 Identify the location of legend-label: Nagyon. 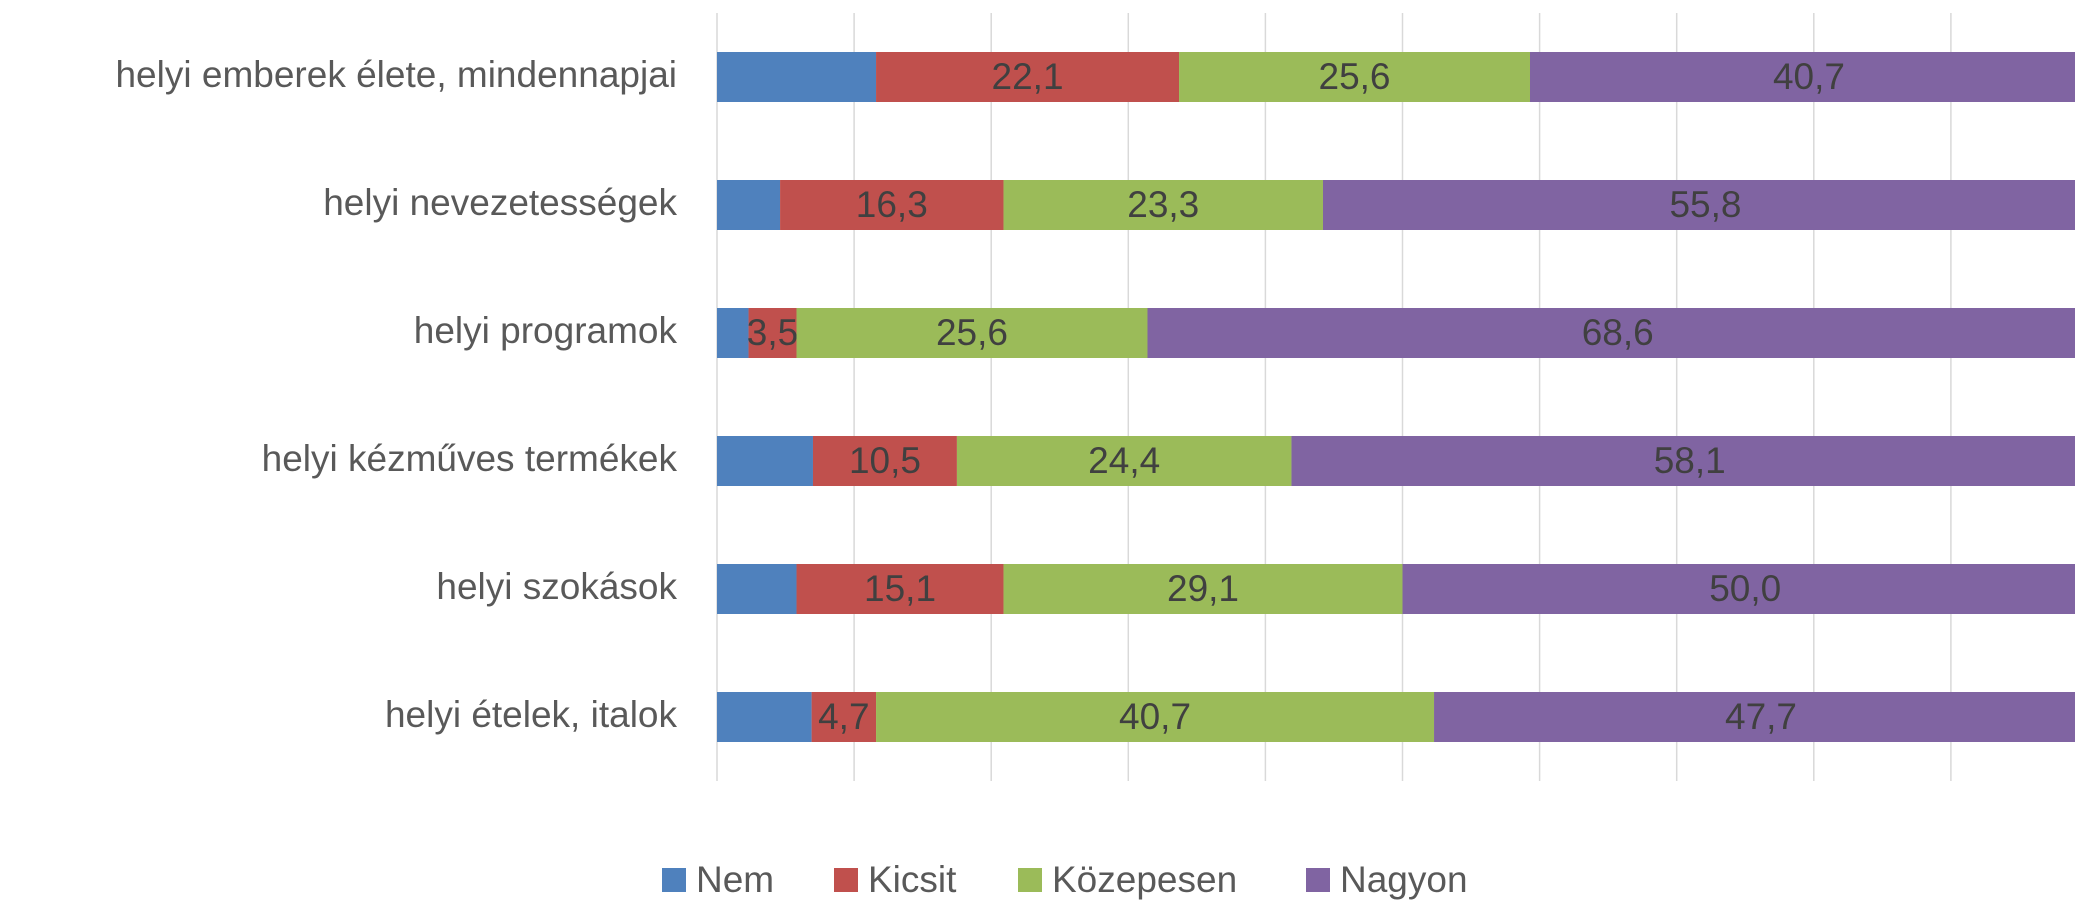
(1404, 879).